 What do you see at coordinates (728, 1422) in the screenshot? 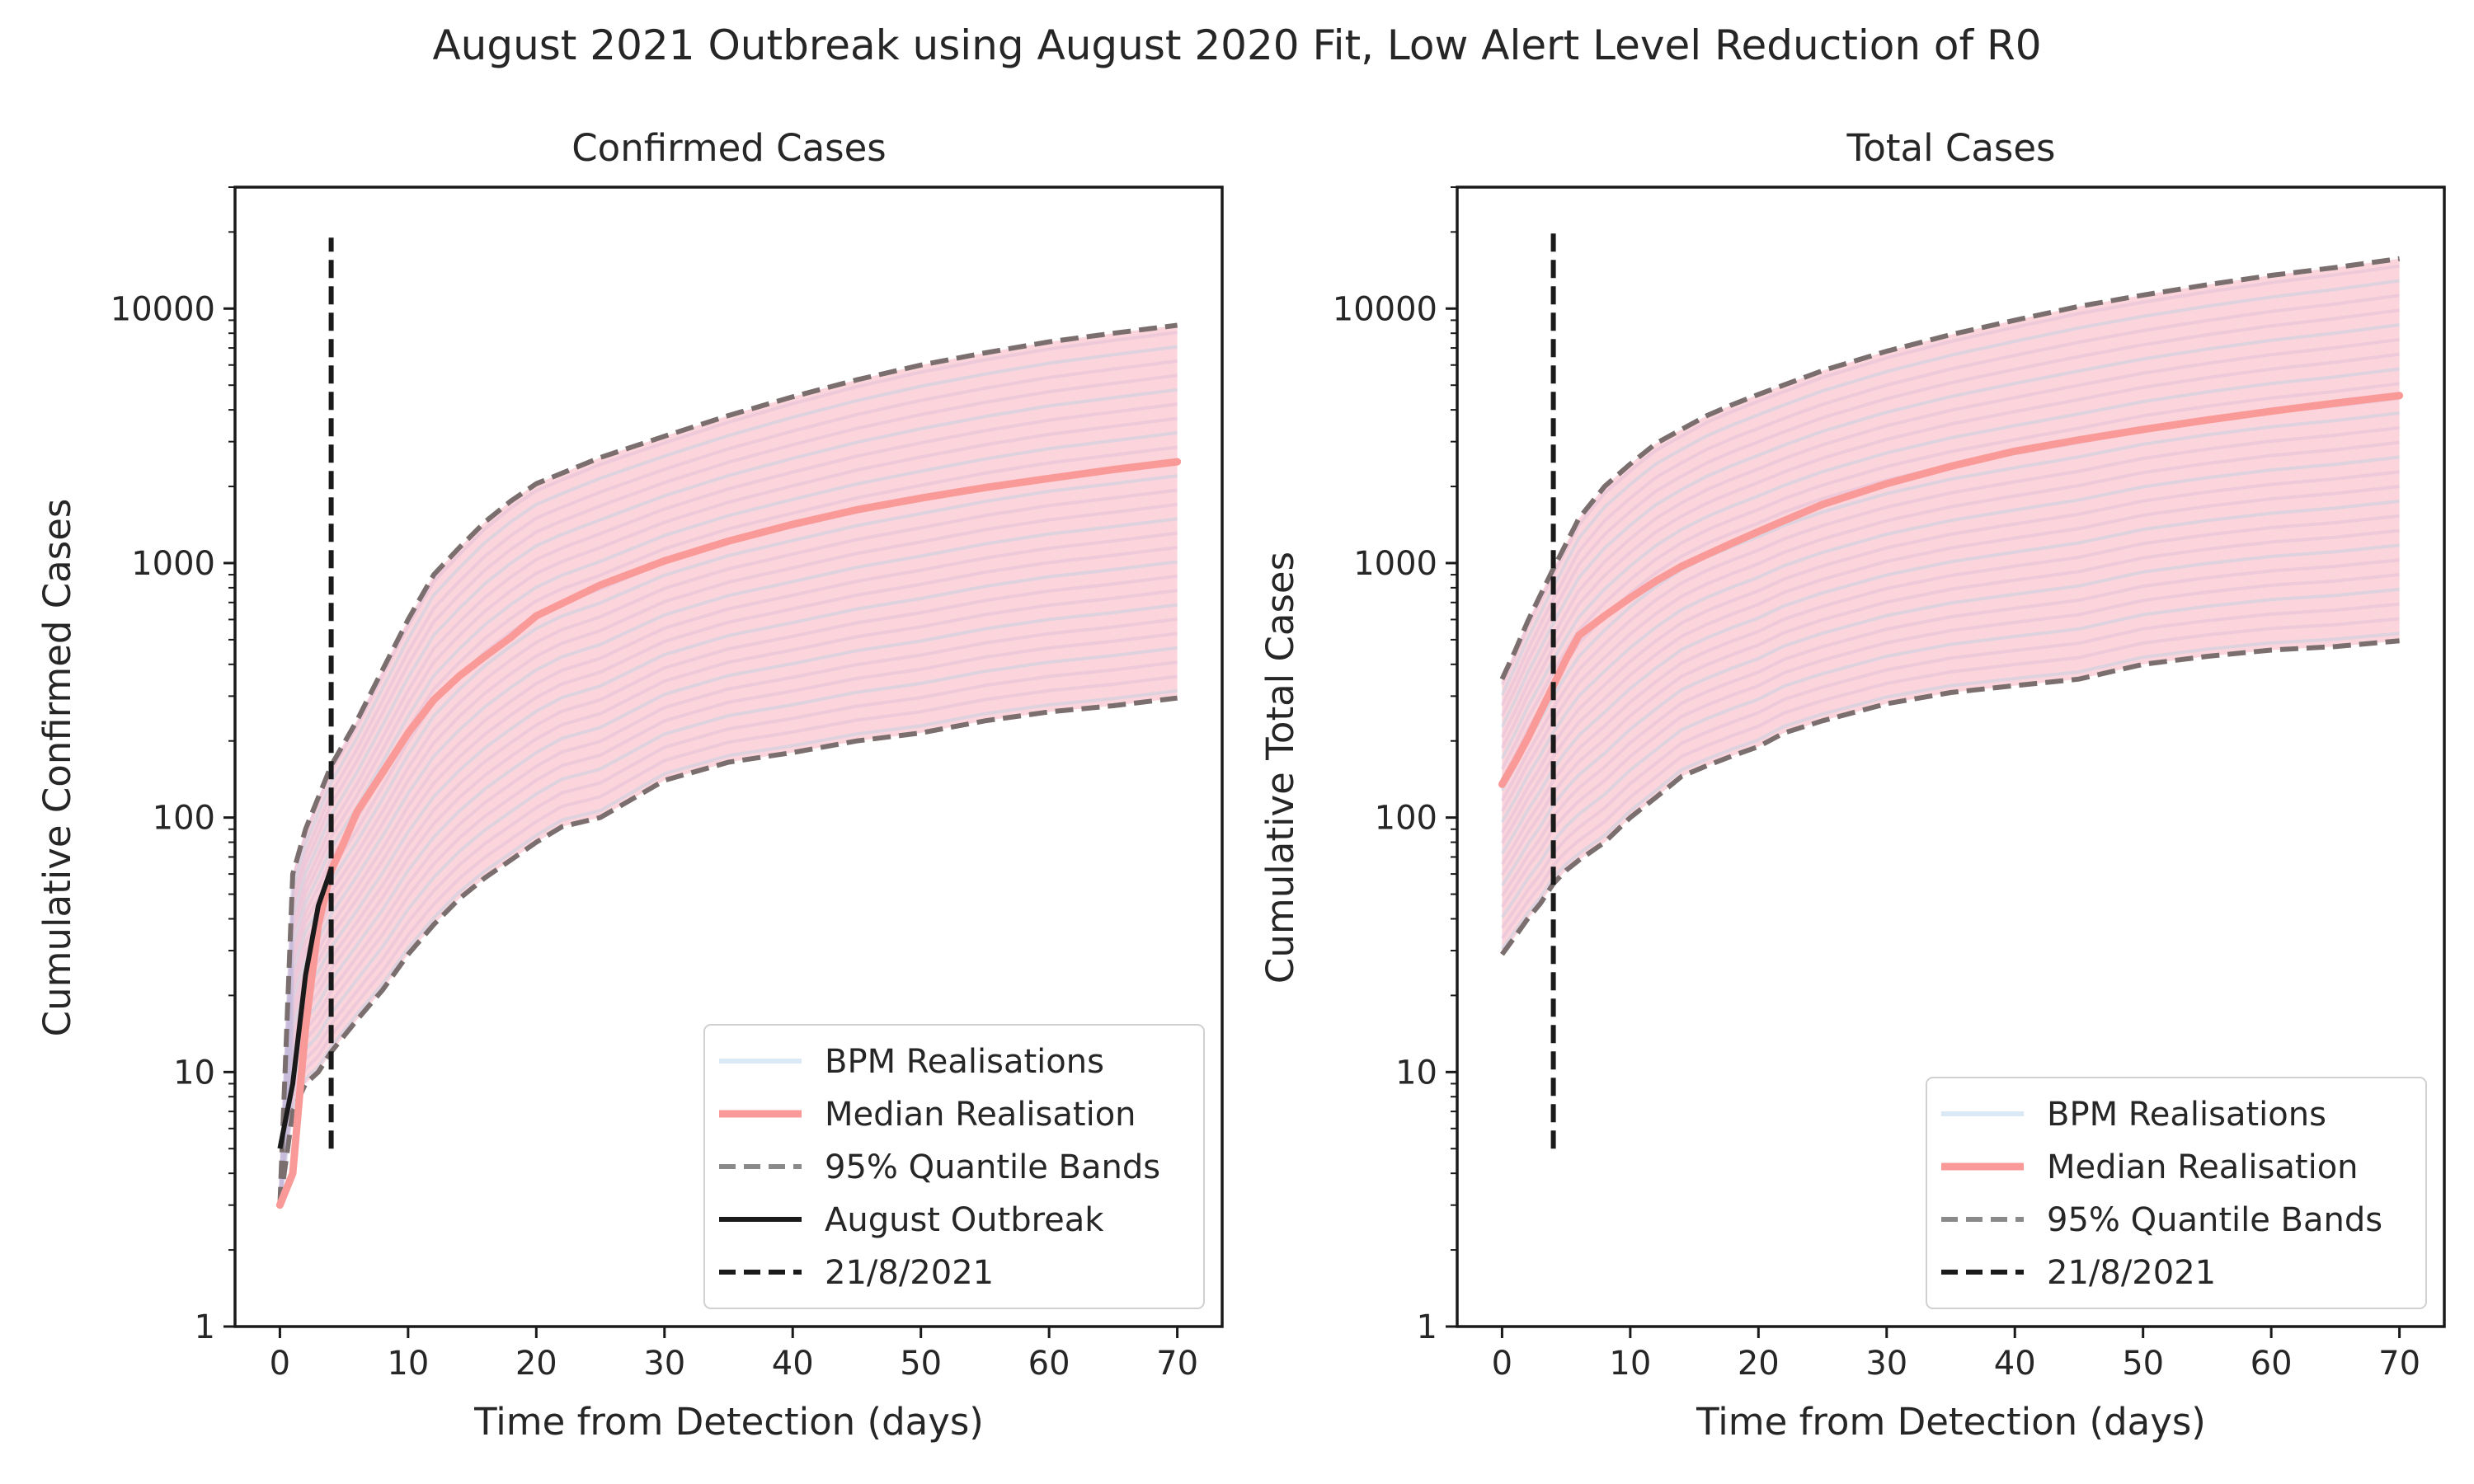
I see `x-axis-label: Time from Detection (days)` at bounding box center [728, 1422].